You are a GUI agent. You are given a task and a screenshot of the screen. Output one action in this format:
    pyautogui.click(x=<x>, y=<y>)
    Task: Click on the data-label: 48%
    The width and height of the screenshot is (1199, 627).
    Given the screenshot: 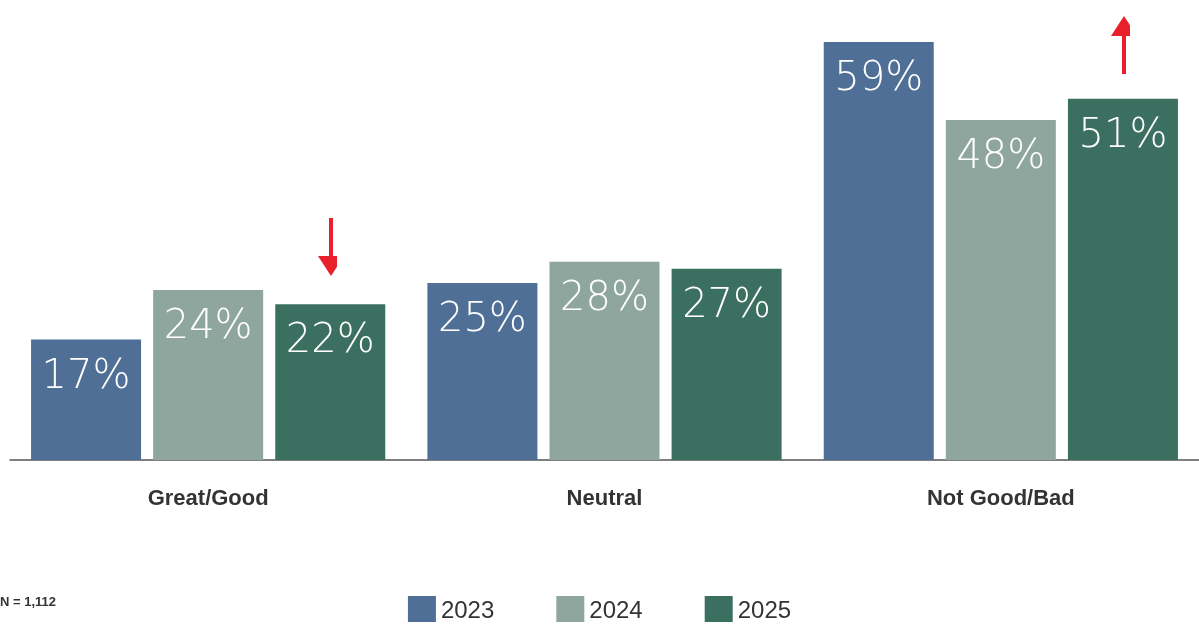 What is the action you would take?
    pyautogui.click(x=1001, y=153)
    